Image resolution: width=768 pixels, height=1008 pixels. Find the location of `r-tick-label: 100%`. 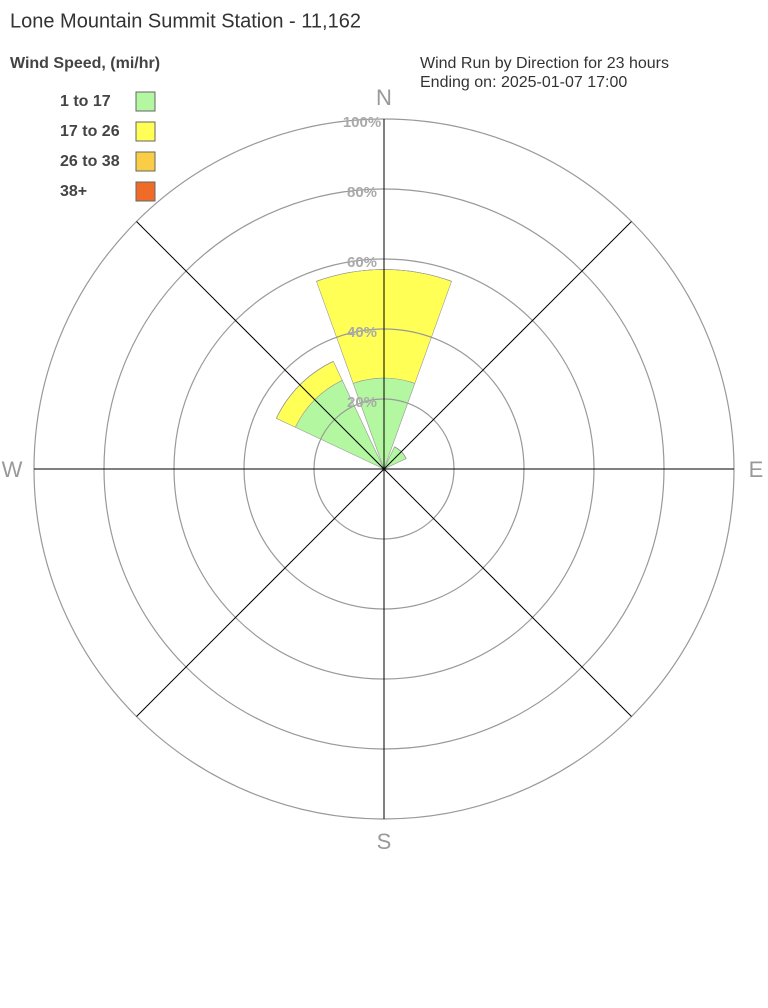

r-tick-label: 100% is located at coordinates (362, 122).